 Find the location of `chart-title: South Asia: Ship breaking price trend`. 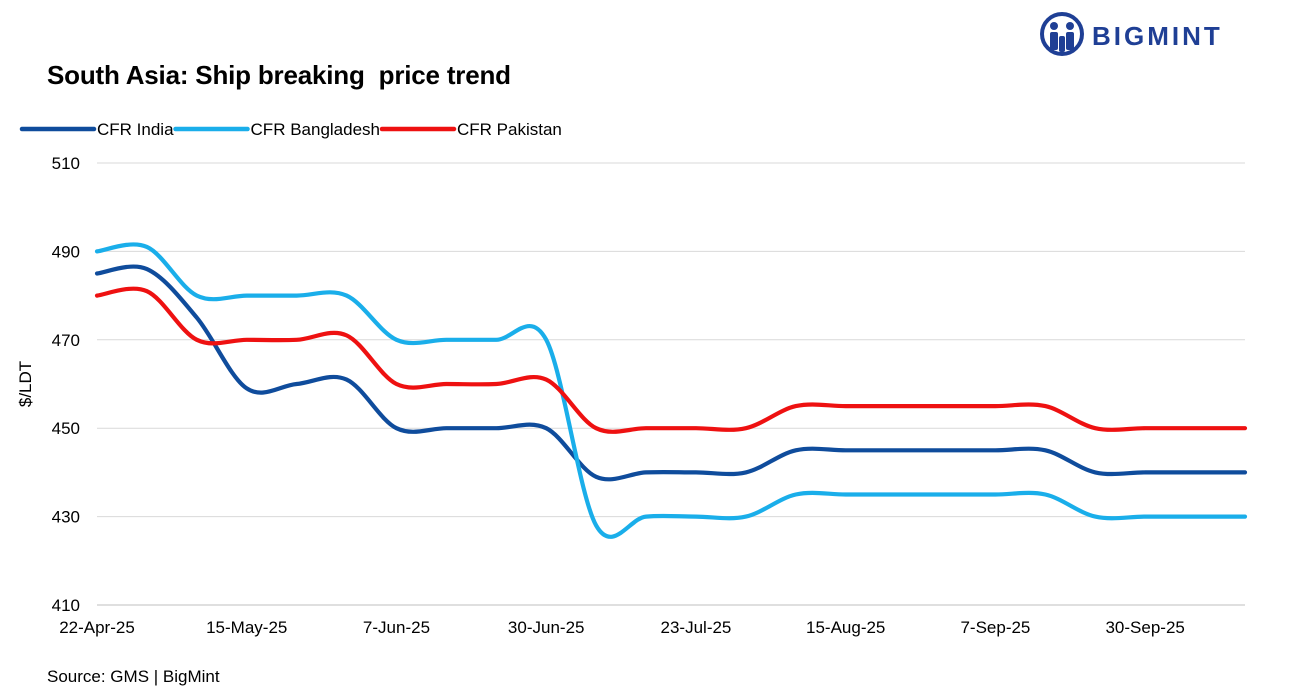

chart-title: South Asia: Ship breaking price trend is located at coordinates (279, 75).